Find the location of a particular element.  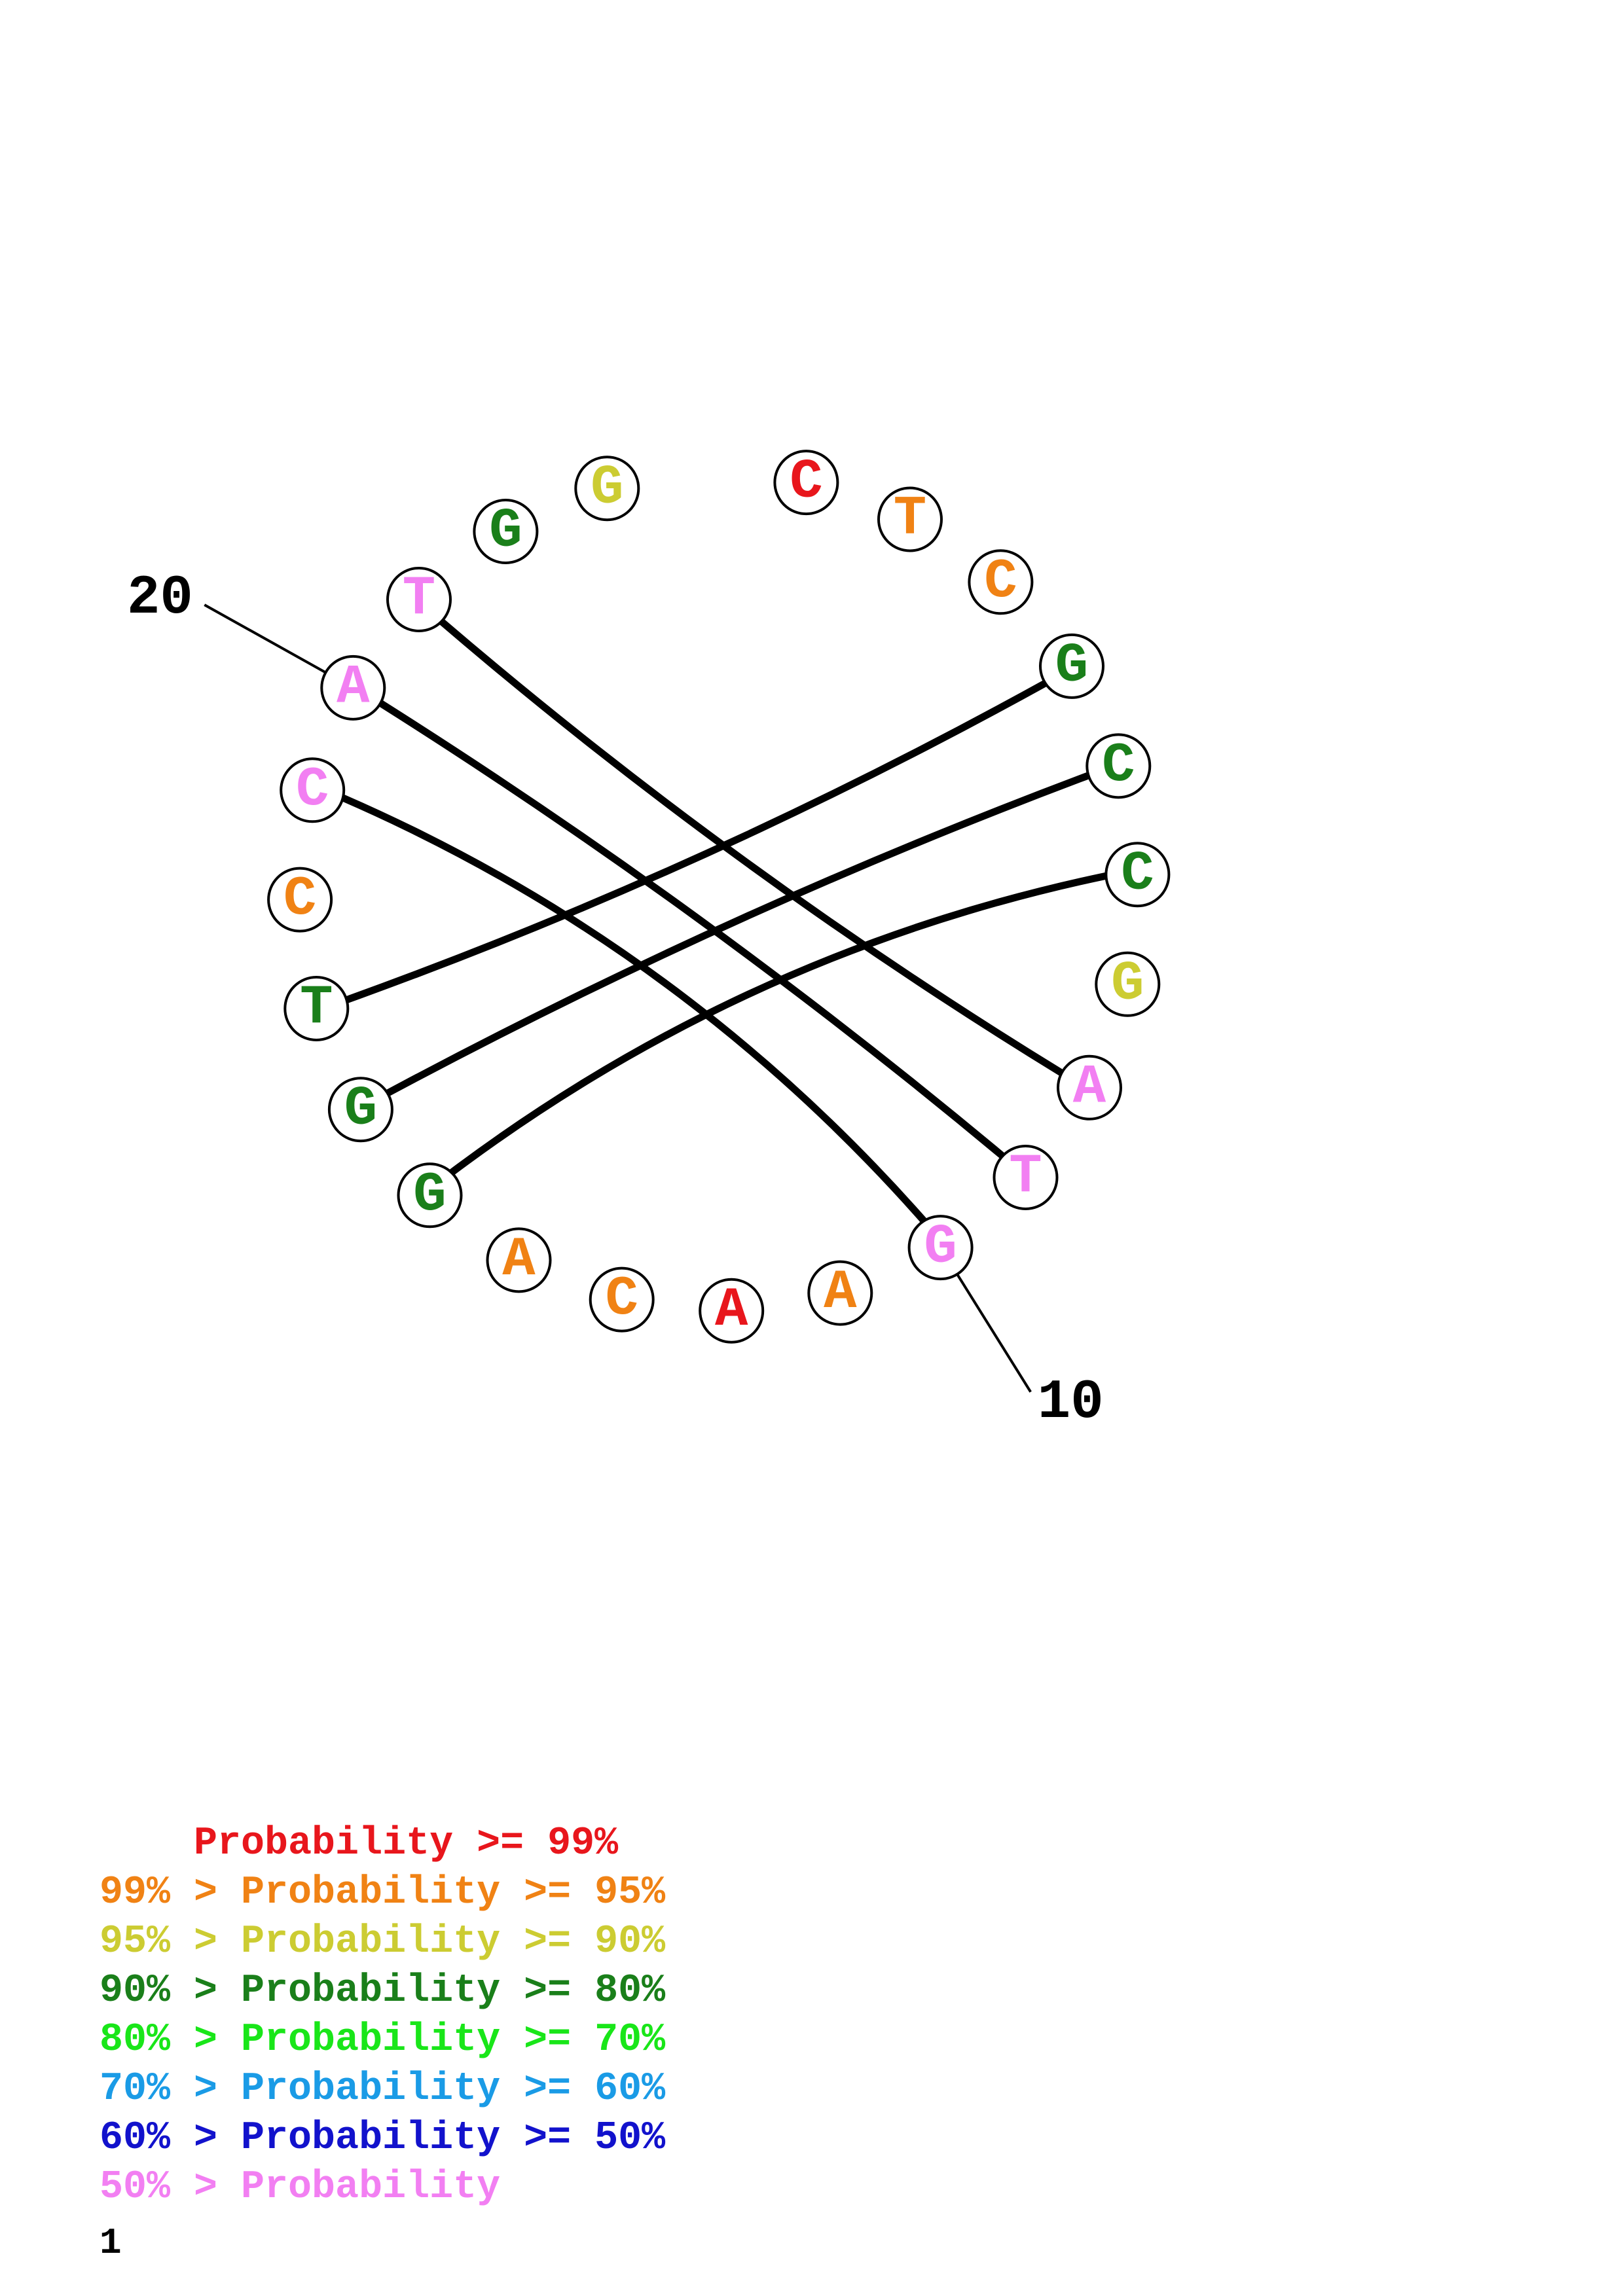

nucleotide-8: A is located at coordinates (1089, 1087).